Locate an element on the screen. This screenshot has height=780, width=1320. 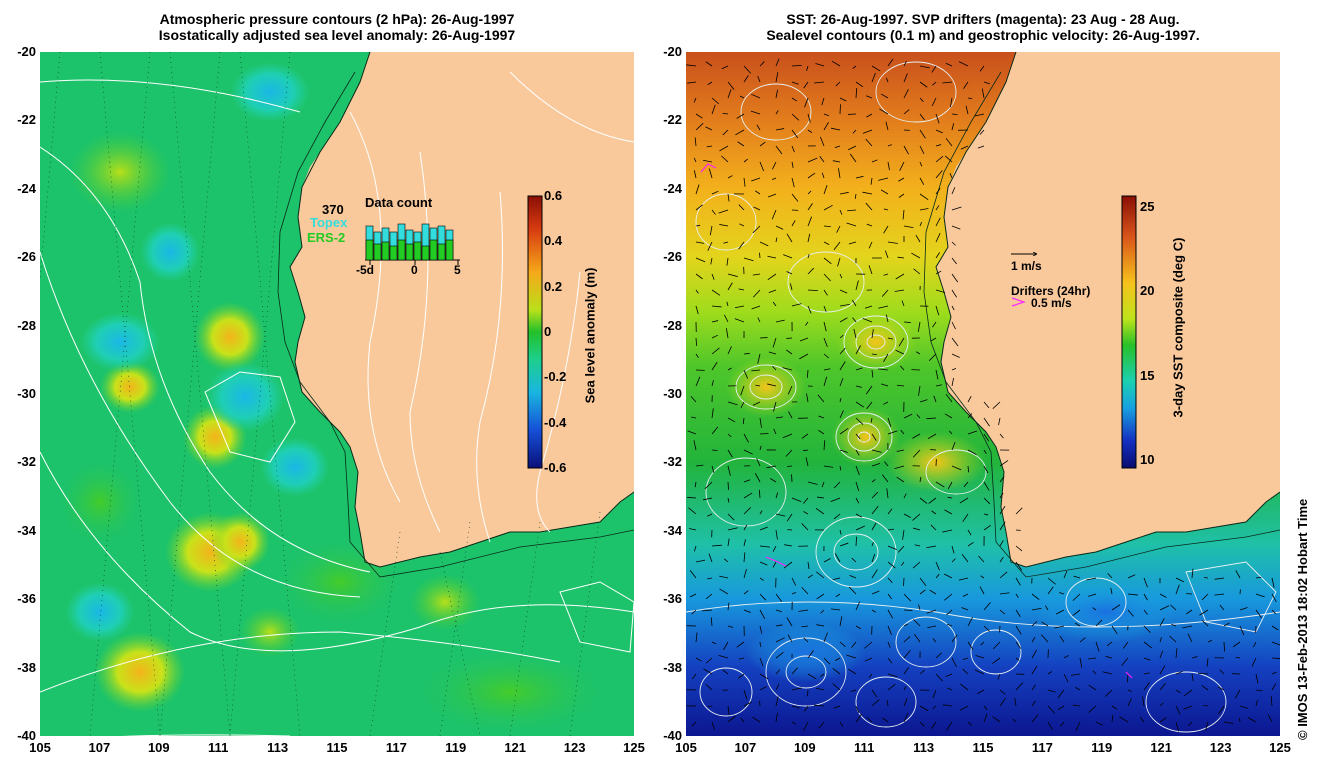
sst-colorbar-tick: 10 is located at coordinates (1147, 459).